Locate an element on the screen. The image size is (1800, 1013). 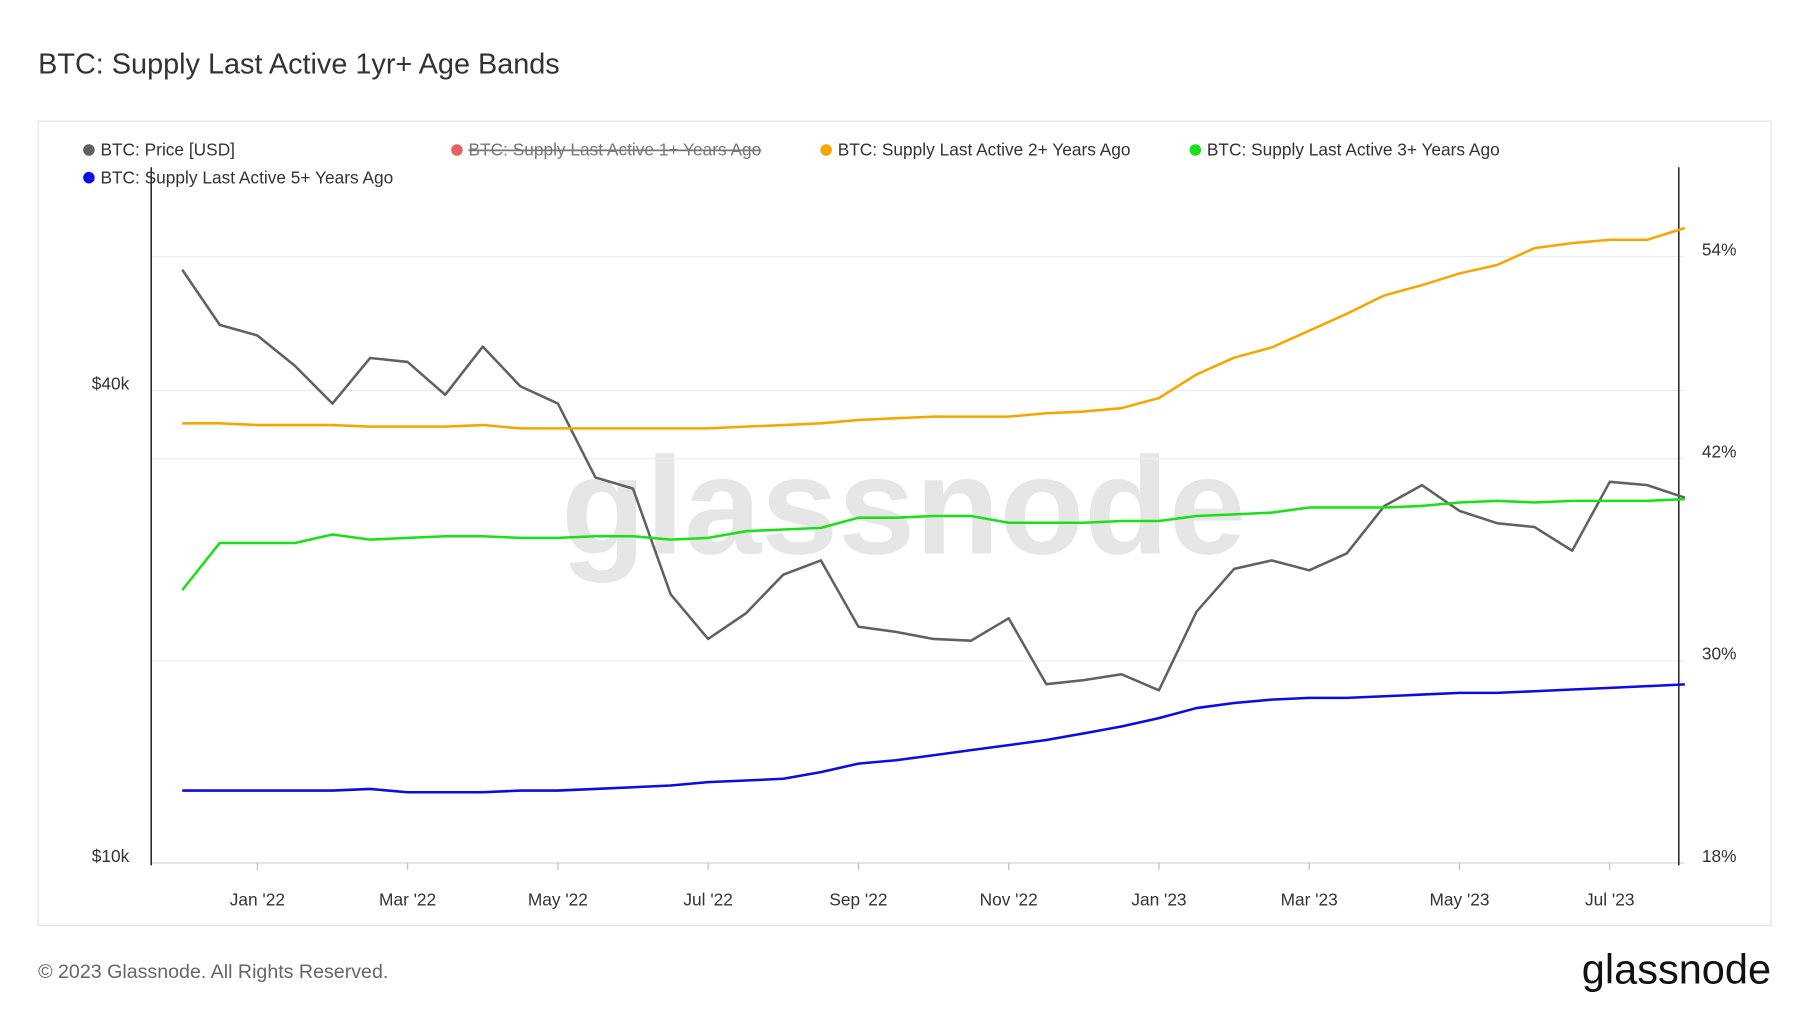
x-tick-label: Jul '23 is located at coordinates (1609, 900).